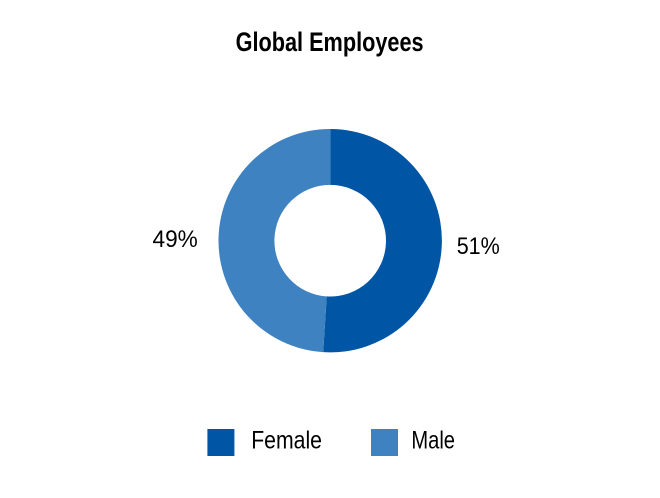 The image size is (660, 498). I want to click on svg-text: Global Employees, so click(330, 42).